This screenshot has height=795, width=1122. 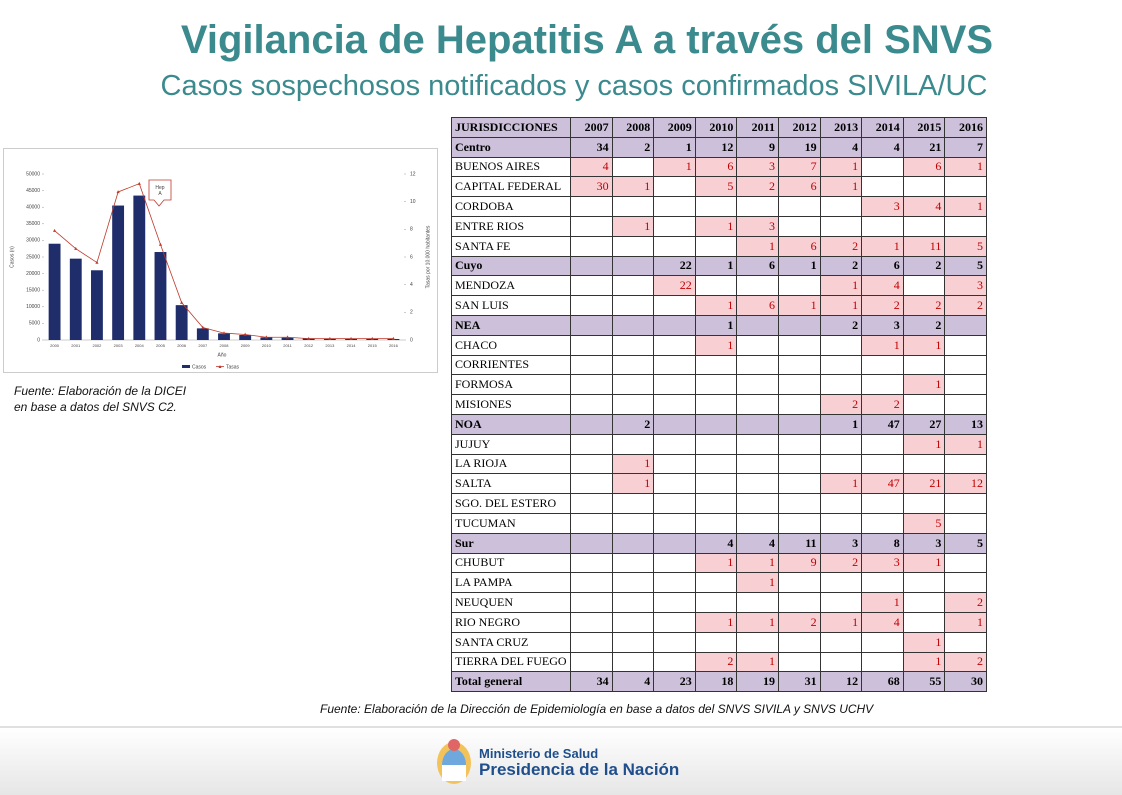 What do you see at coordinates (76, 345) in the screenshot?
I see `x-tick-label: 2001` at bounding box center [76, 345].